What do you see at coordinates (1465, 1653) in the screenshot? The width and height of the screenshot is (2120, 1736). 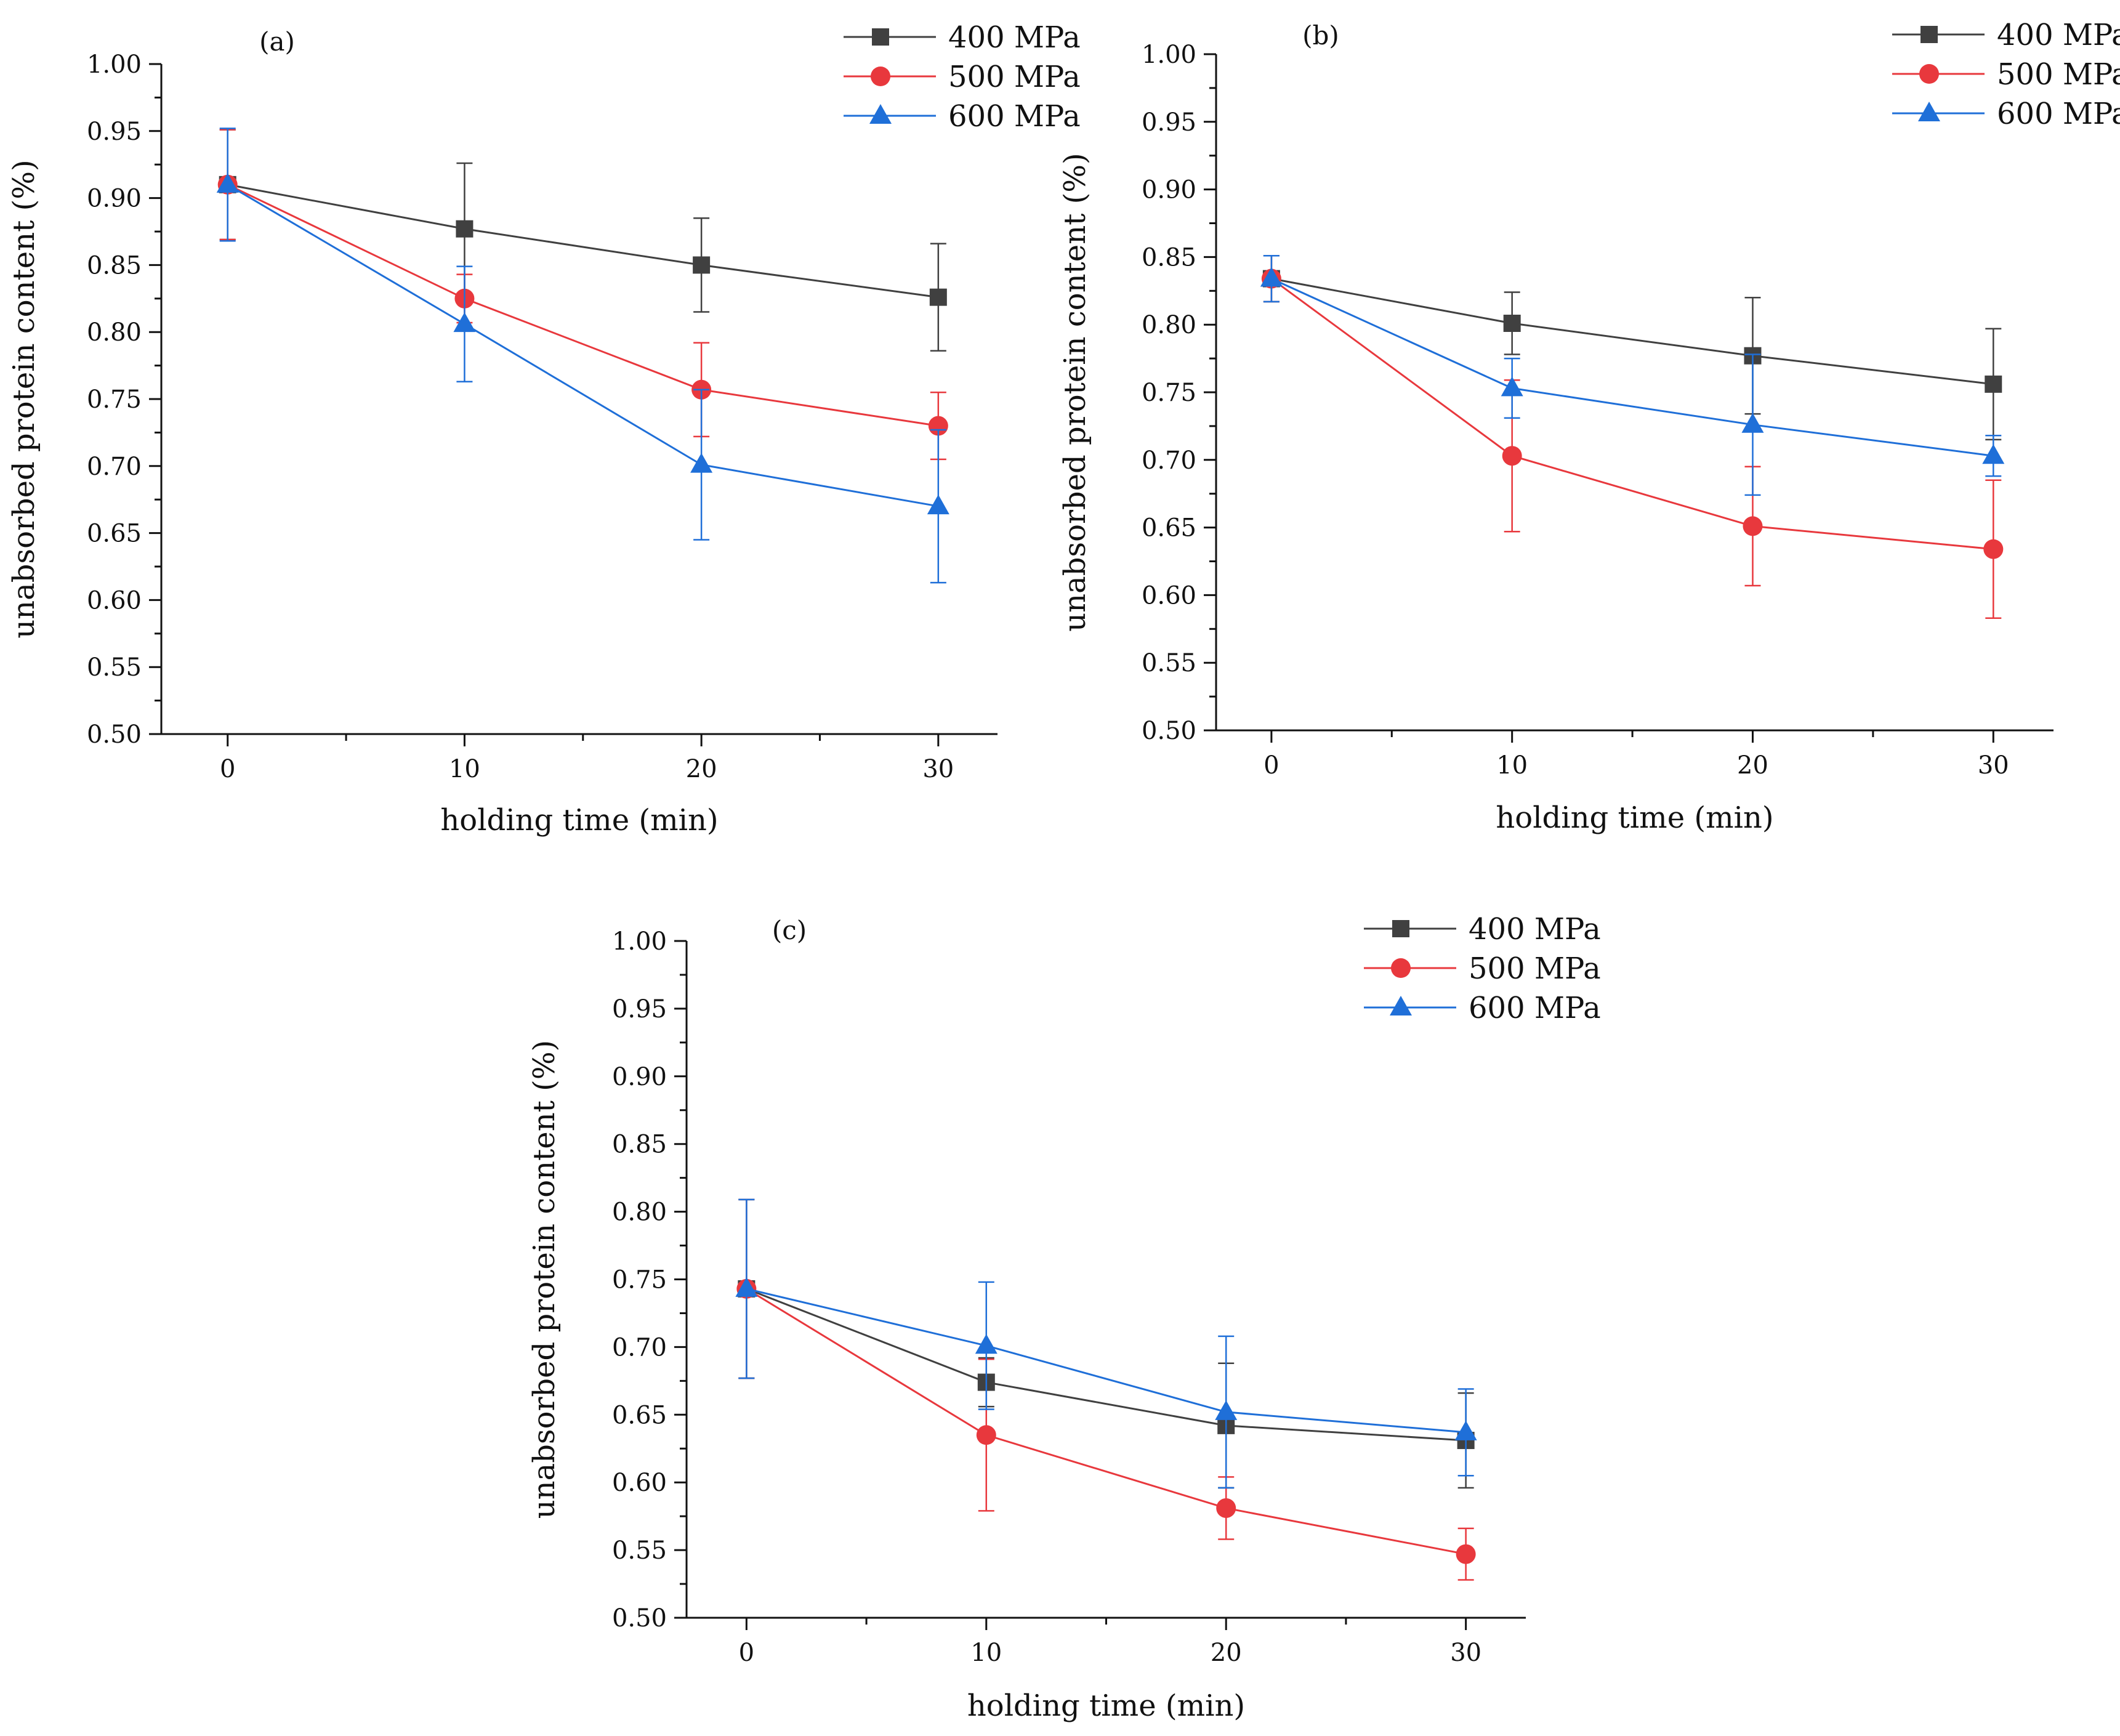 I see `x-tick-label: 30` at bounding box center [1465, 1653].